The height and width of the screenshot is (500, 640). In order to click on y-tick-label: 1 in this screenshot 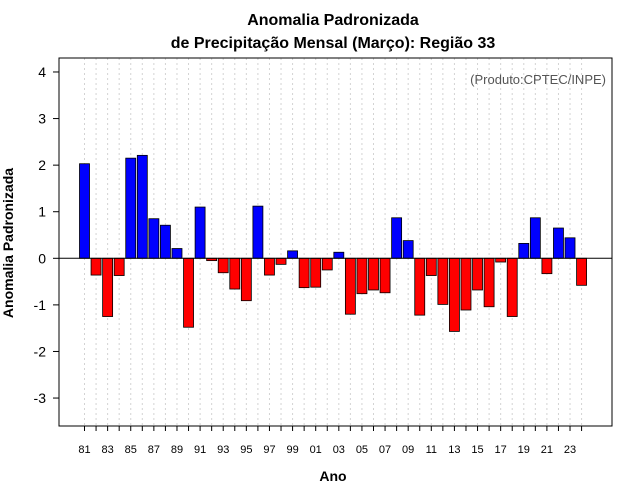, I will do `click(42, 212)`.